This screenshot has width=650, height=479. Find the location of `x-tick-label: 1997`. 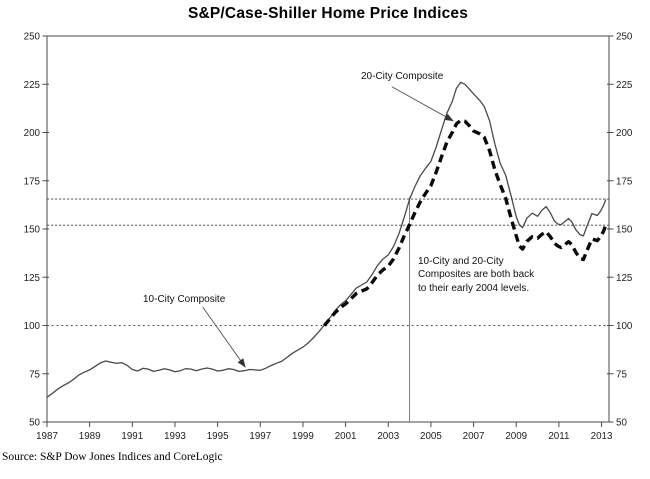

x-tick-label: 1997 is located at coordinates (260, 436).